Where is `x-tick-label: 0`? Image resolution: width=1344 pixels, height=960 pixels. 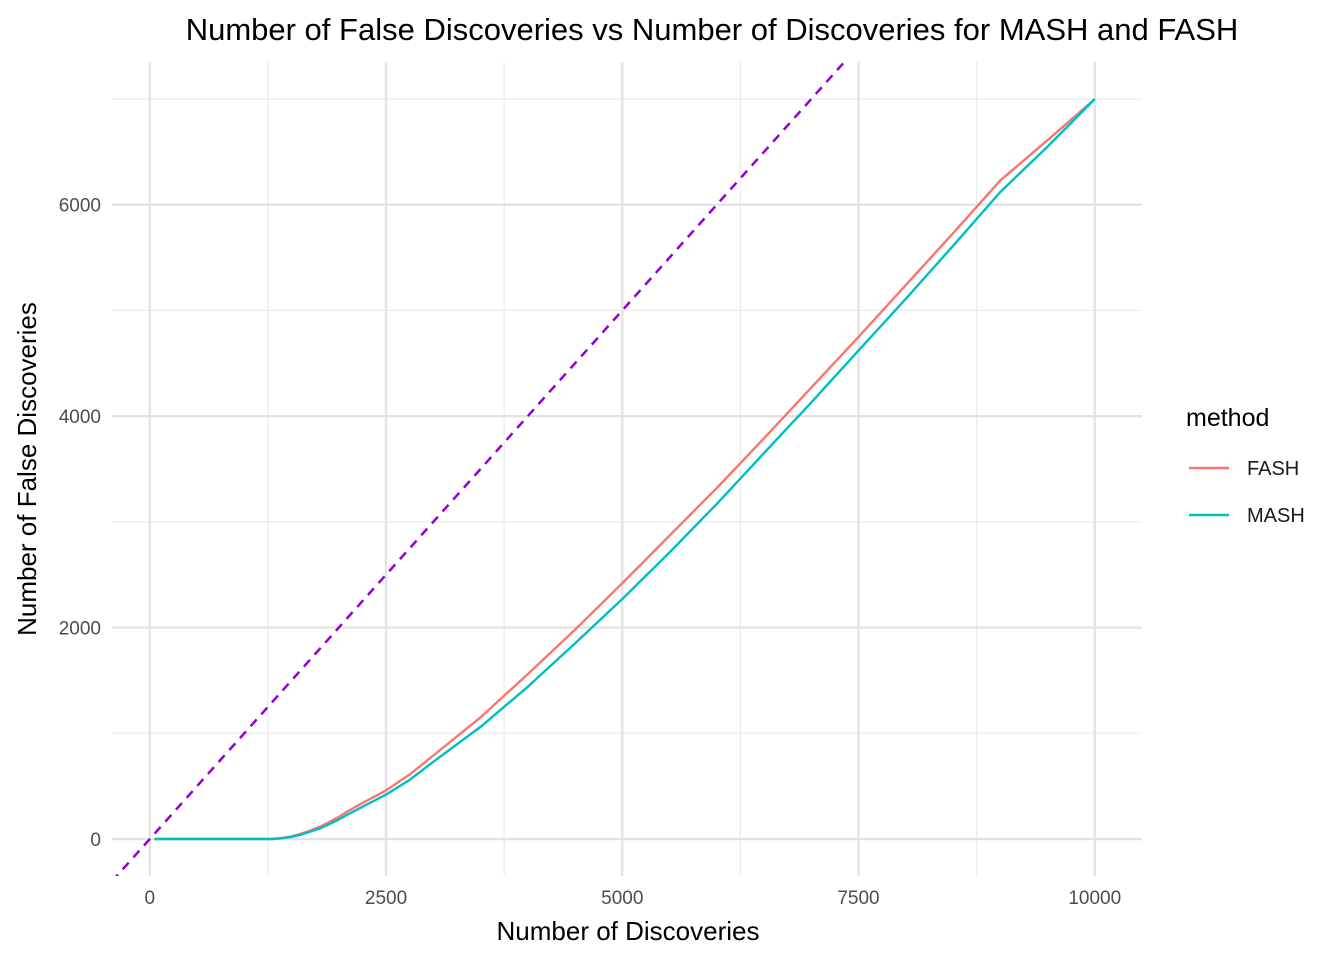 x-tick-label: 0 is located at coordinates (150, 898).